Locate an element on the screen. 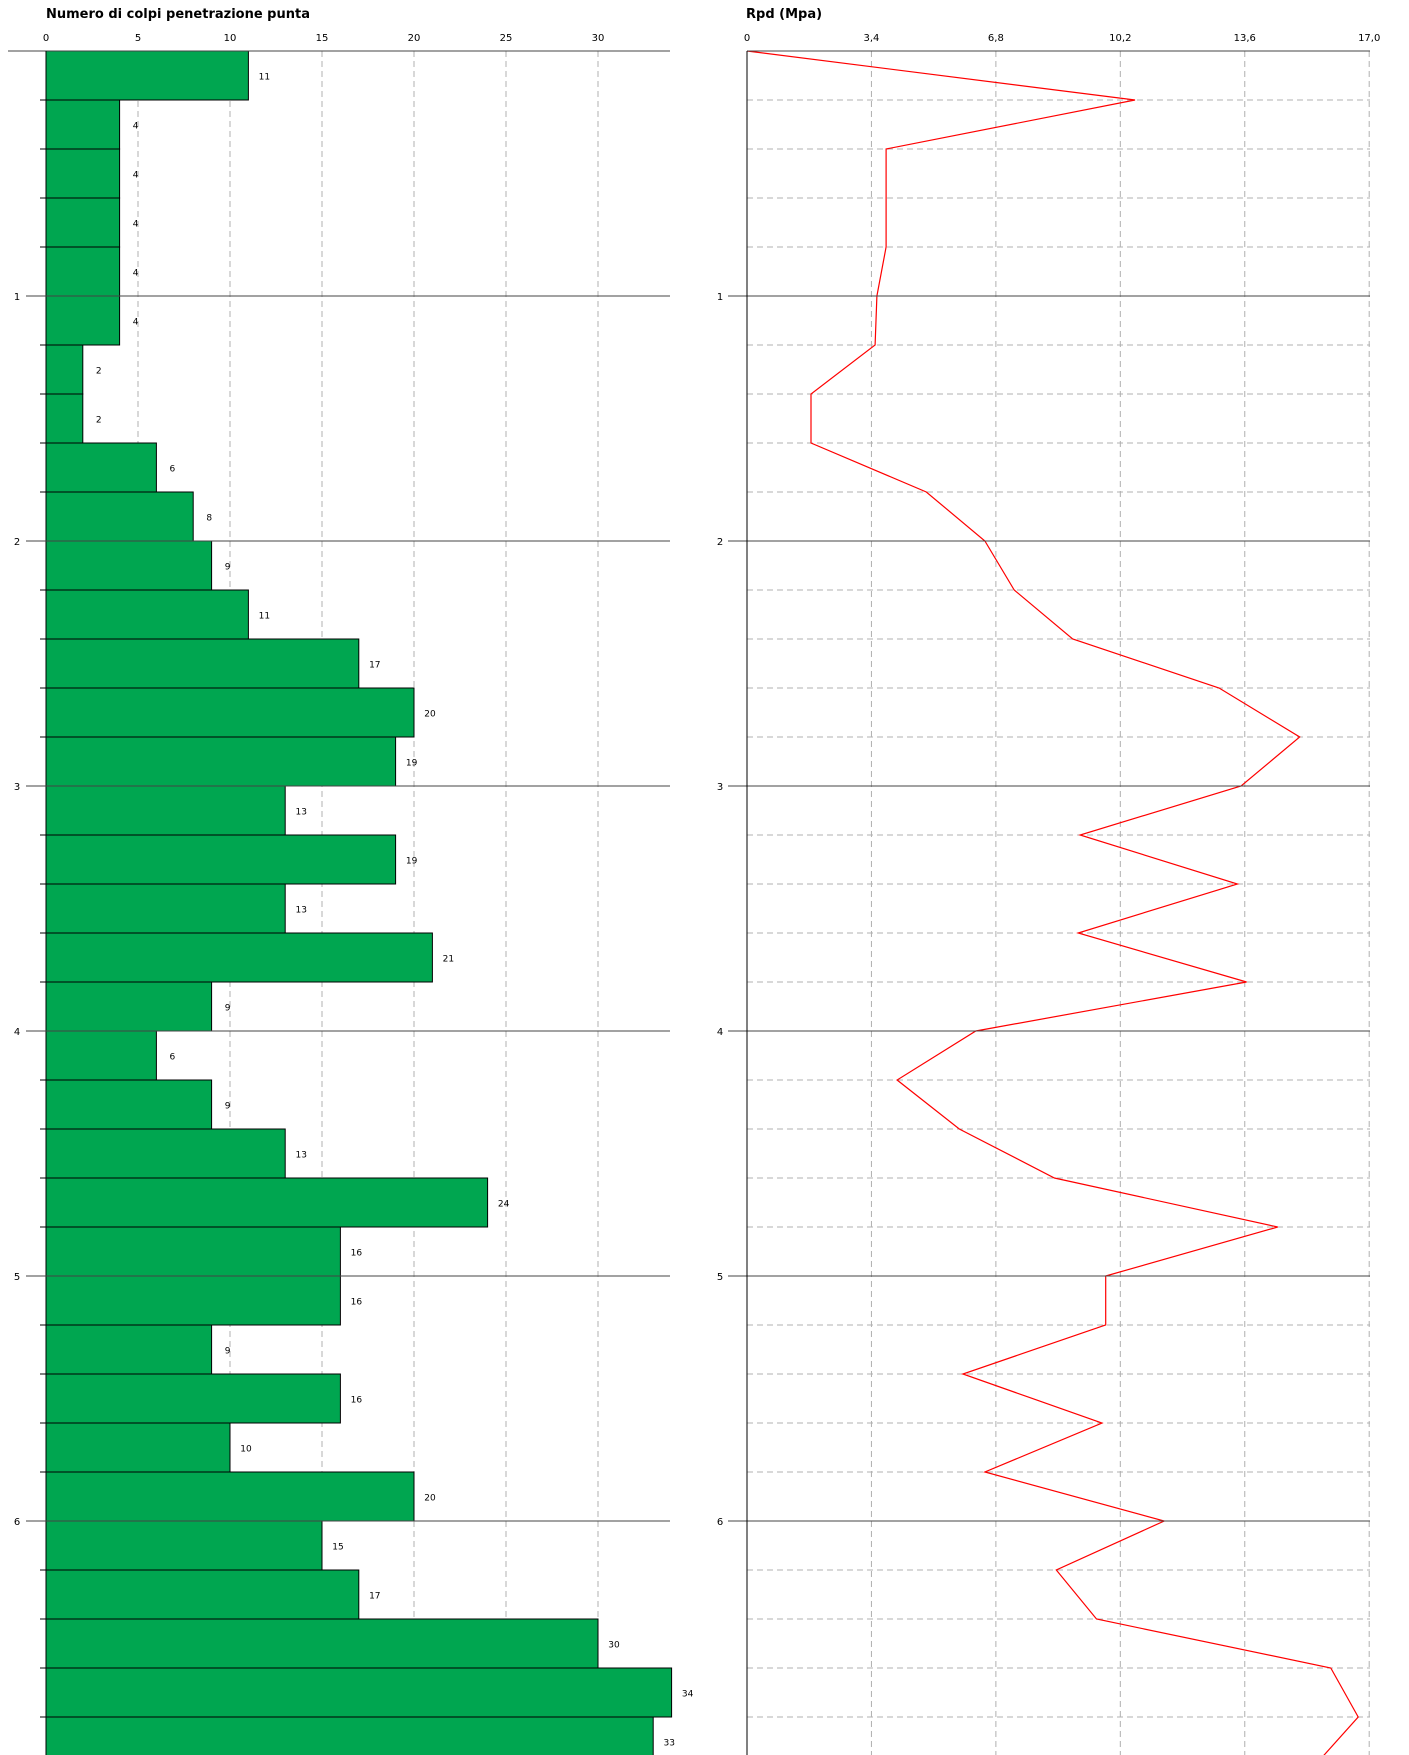  right-x-tick-label: 17,0 is located at coordinates (1369, 38).